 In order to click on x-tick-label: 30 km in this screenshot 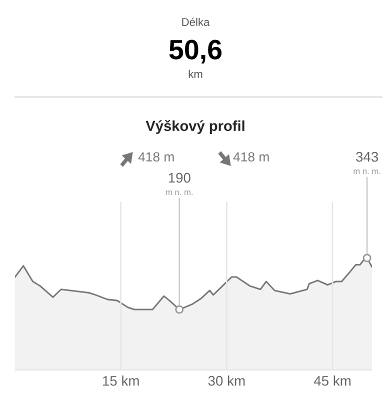, I will do `click(226, 381)`.